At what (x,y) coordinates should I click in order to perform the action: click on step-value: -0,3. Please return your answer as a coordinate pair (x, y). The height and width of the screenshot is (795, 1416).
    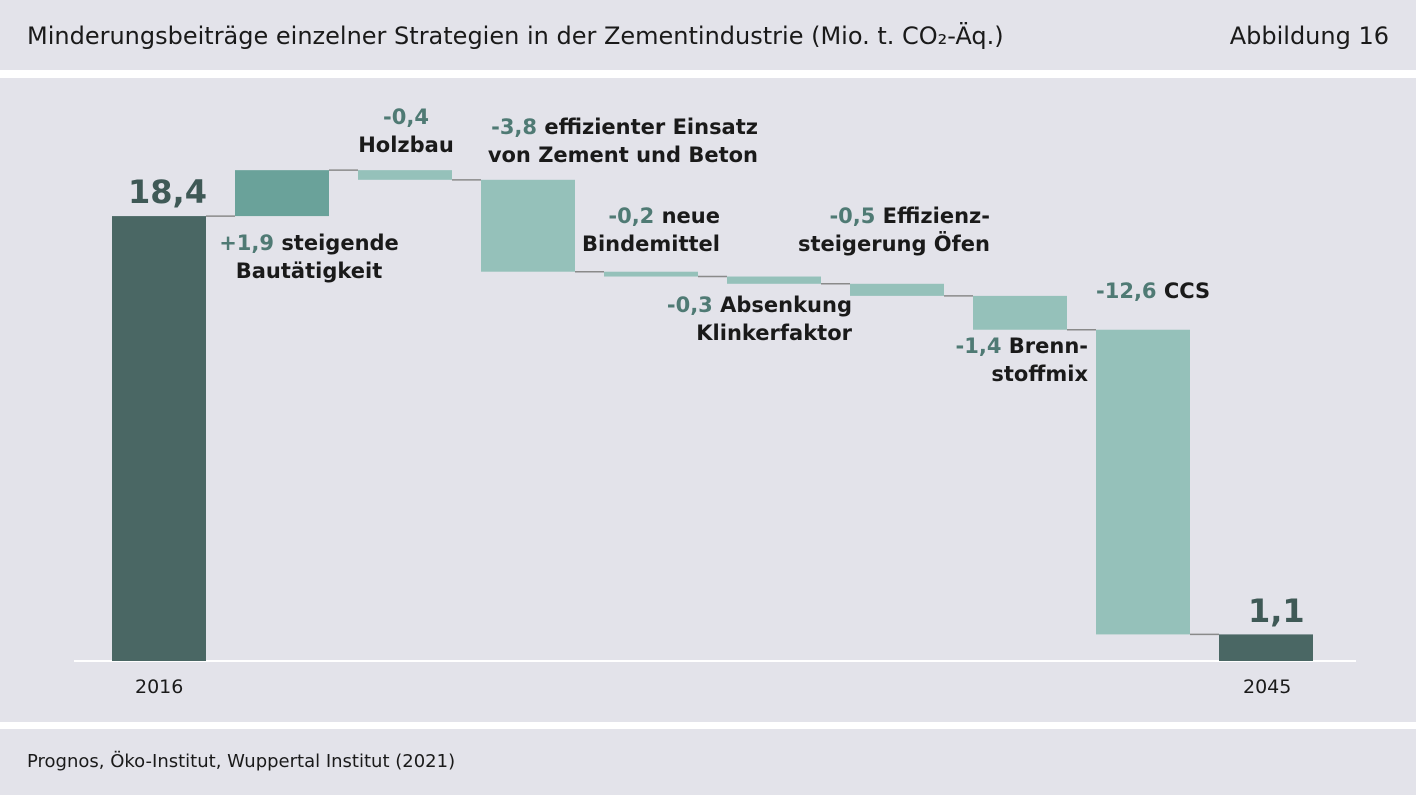
    Looking at the image, I should click on (689, 305).